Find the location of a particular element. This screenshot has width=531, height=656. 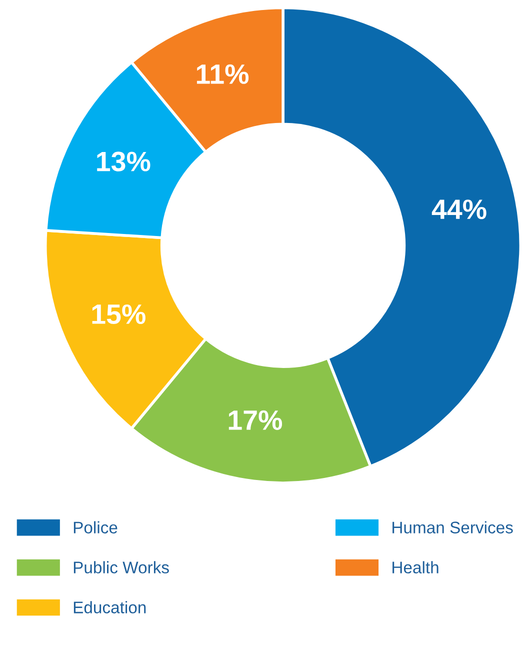

legend-label: Health is located at coordinates (415, 567).